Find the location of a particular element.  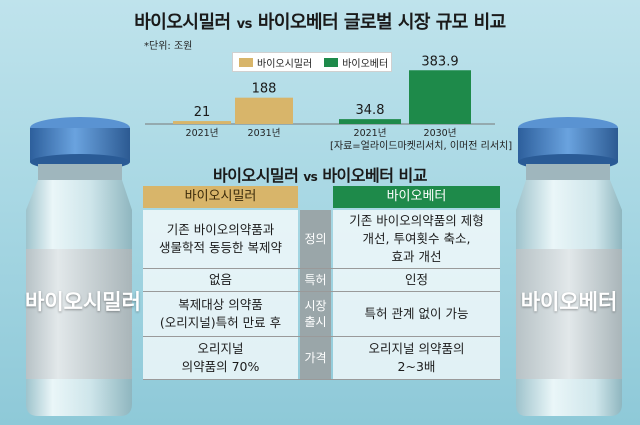

chart-title-left: 바이오시밀러 is located at coordinates (182, 22).